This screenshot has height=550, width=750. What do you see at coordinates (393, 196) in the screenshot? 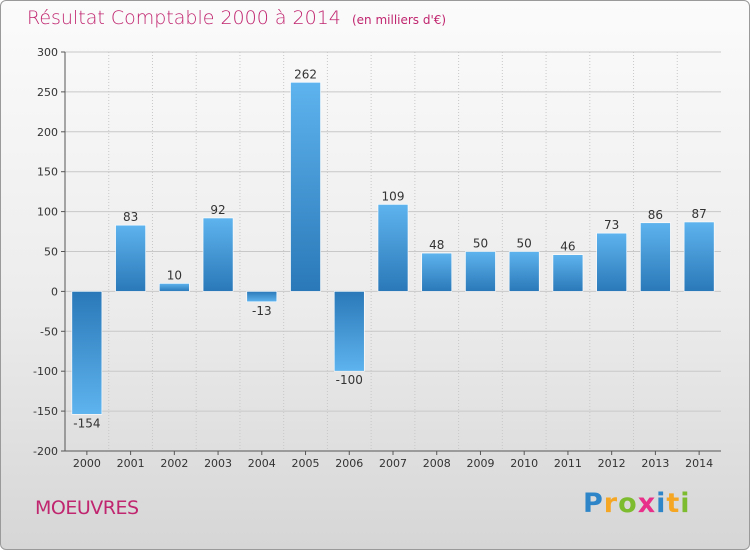
I see `data-label-2007: 109` at bounding box center [393, 196].